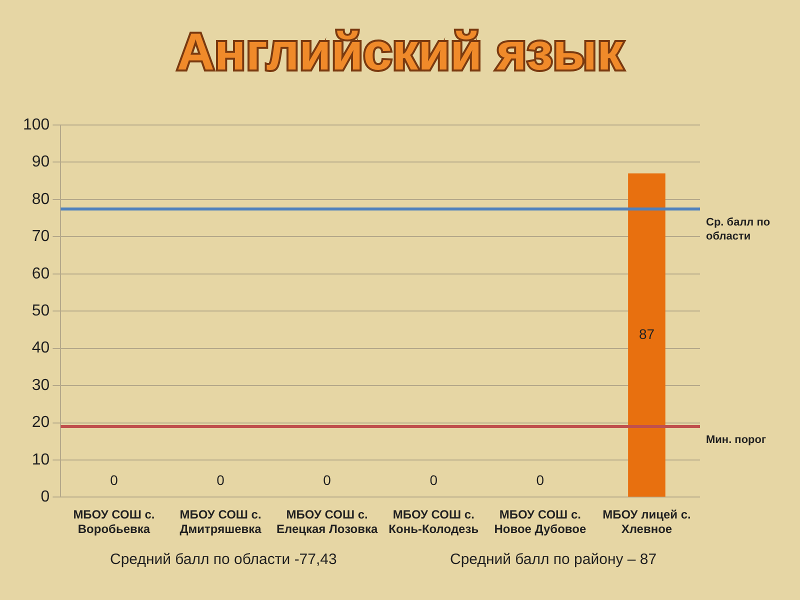 The width and height of the screenshot is (800, 600). I want to click on y-tick-label: 20, so click(41, 423).